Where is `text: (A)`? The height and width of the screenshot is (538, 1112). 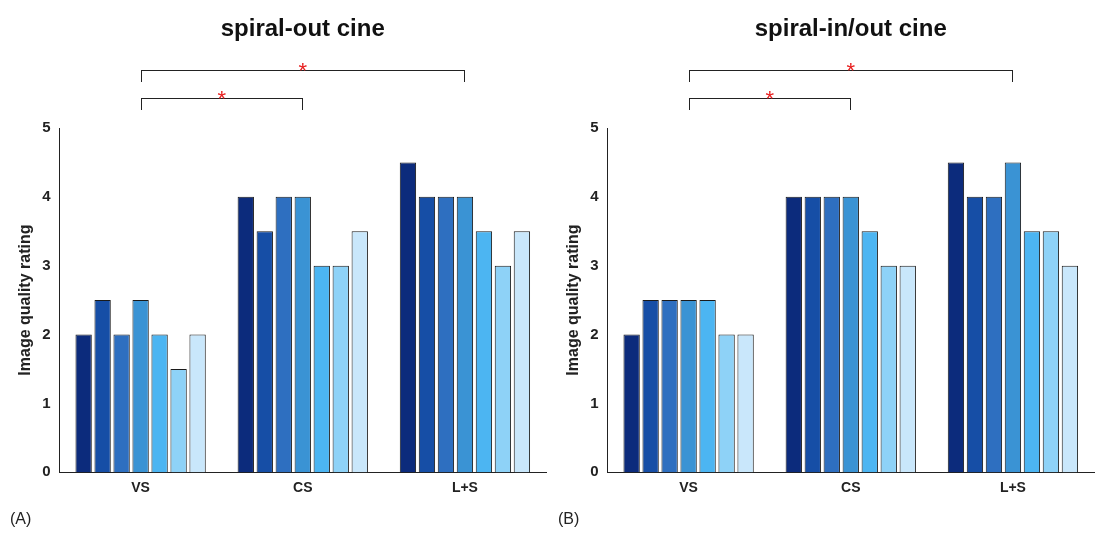 text: (A) is located at coordinates (21, 519).